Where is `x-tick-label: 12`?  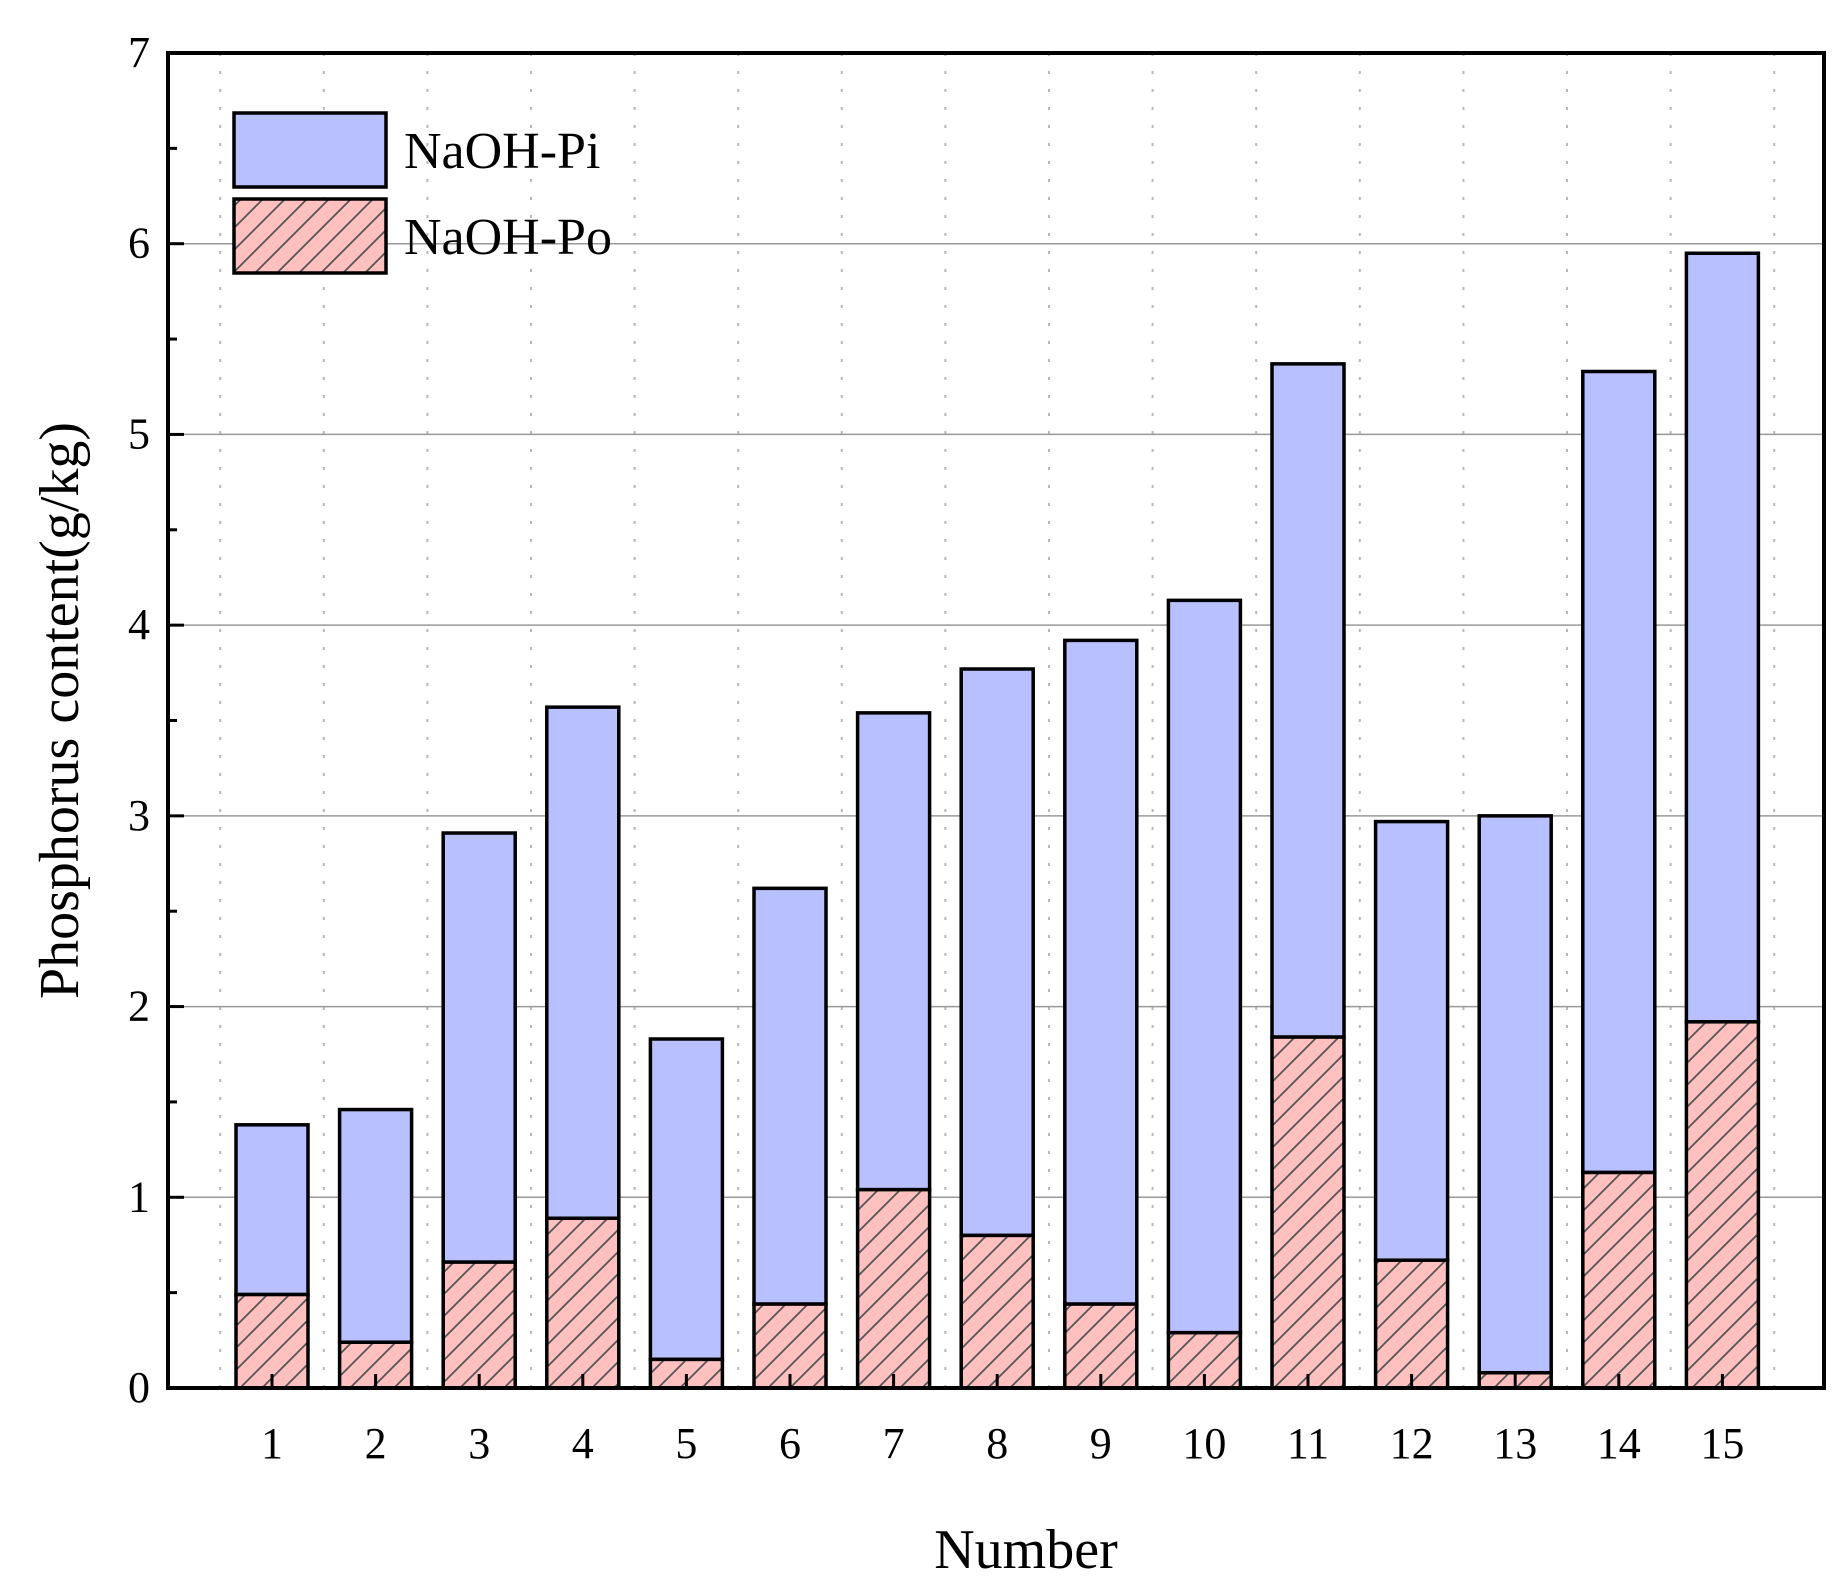 x-tick-label: 12 is located at coordinates (1412, 1443).